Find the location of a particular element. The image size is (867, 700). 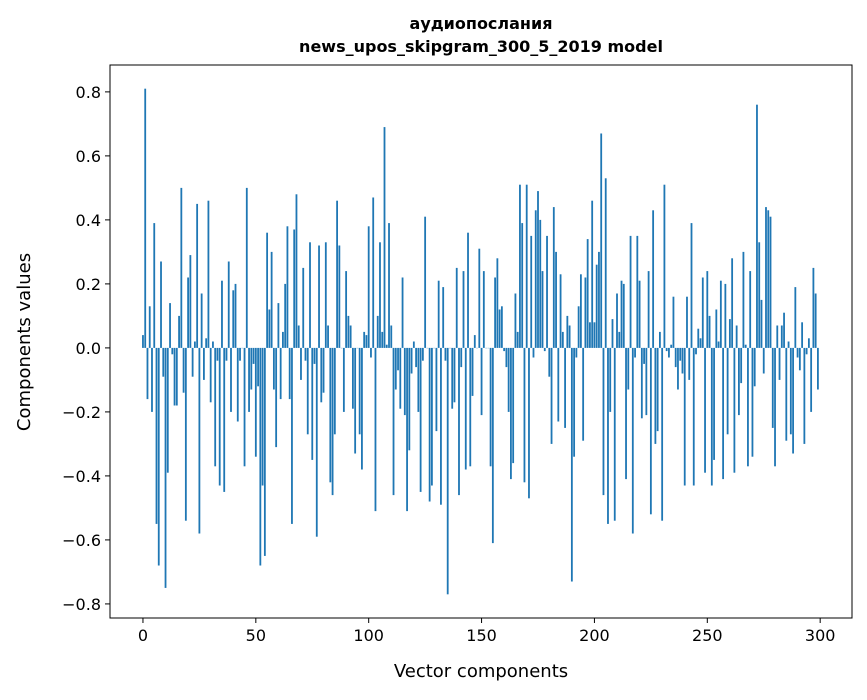

x-tick-label: 250 is located at coordinates (707, 635).